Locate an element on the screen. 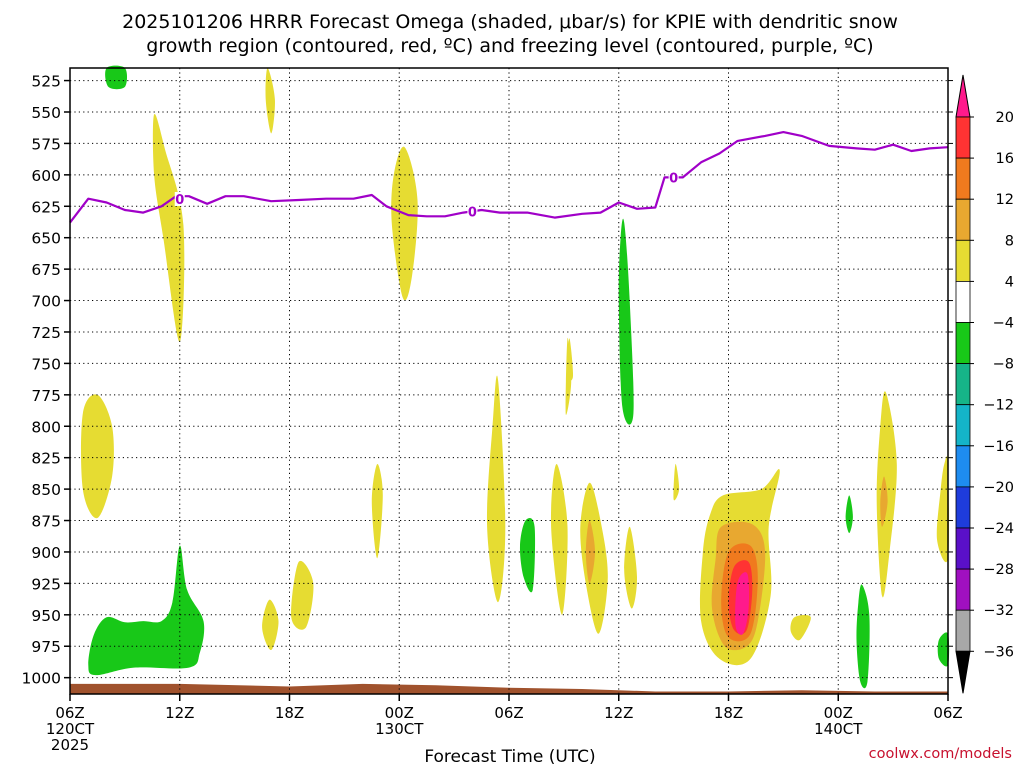 This screenshot has width=1024, height=768. colorbar-label: −8 is located at coordinates (1003, 365).